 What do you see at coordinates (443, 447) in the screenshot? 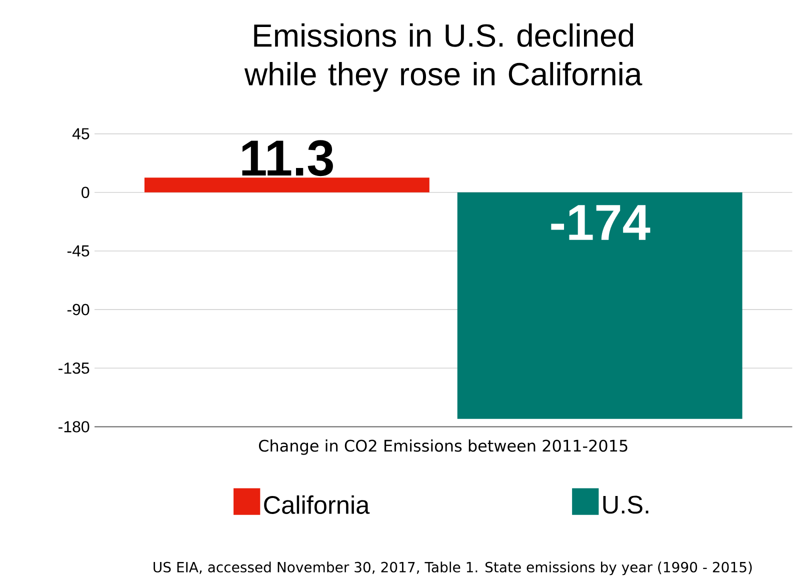
I see `x-tick-label: Change in CO2 Emissions between 2011-2015` at bounding box center [443, 447].